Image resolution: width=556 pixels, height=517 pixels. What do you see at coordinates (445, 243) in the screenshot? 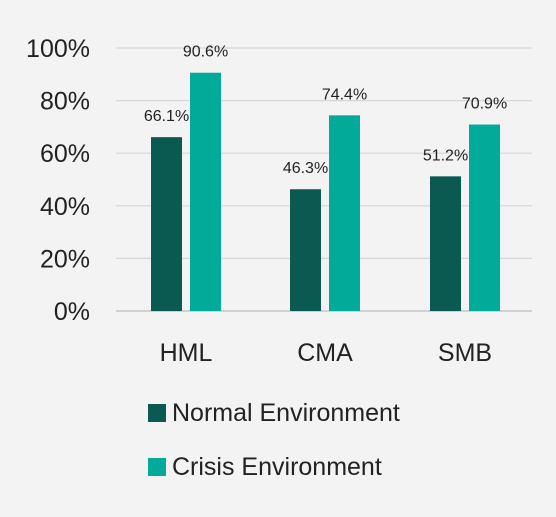
I see `bar-smb-normal` at bounding box center [445, 243].